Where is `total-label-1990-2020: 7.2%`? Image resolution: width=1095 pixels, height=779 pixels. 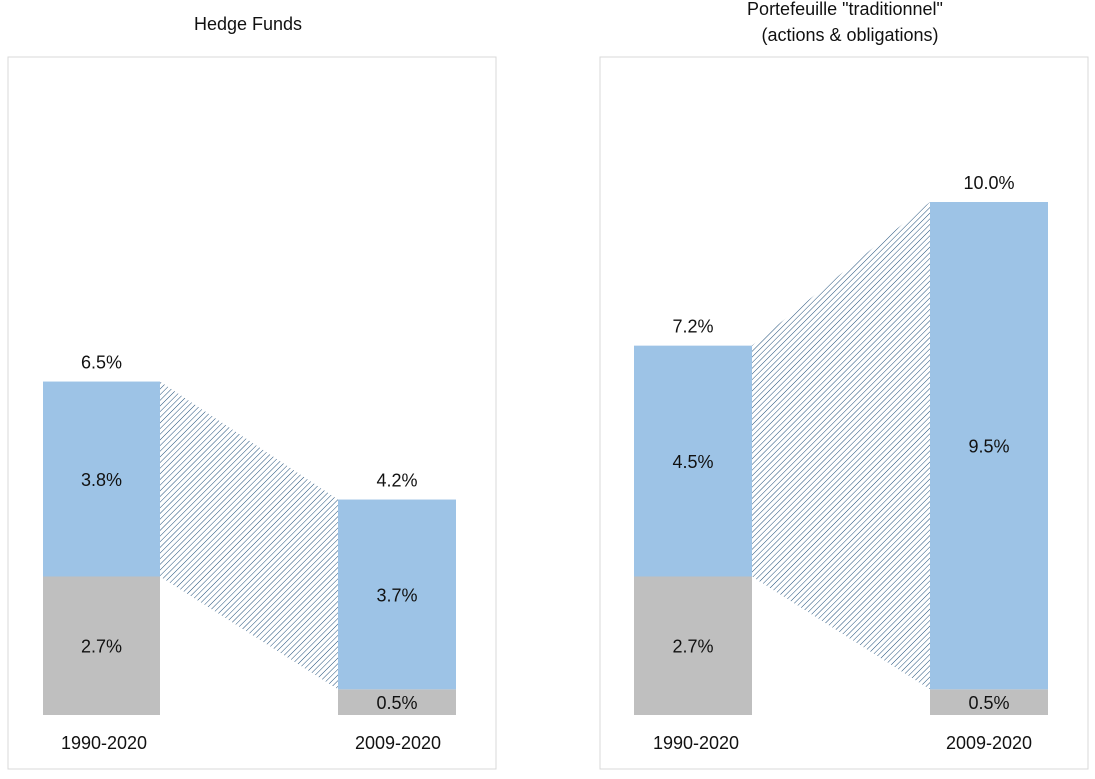 total-label-1990-2020: 7.2% is located at coordinates (692, 327).